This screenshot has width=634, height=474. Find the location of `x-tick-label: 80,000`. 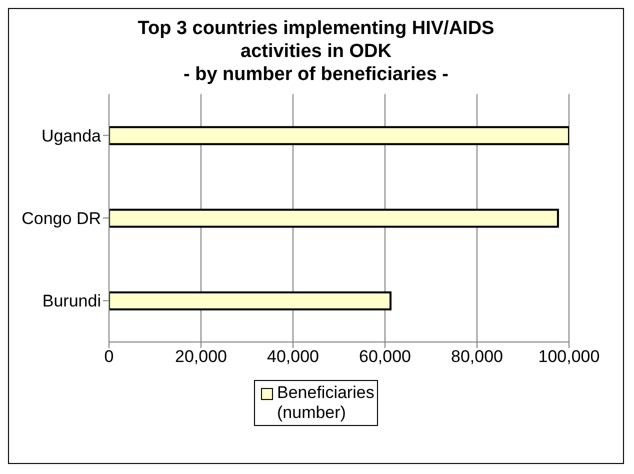

x-tick-label: 80,000 is located at coordinates (477, 356).